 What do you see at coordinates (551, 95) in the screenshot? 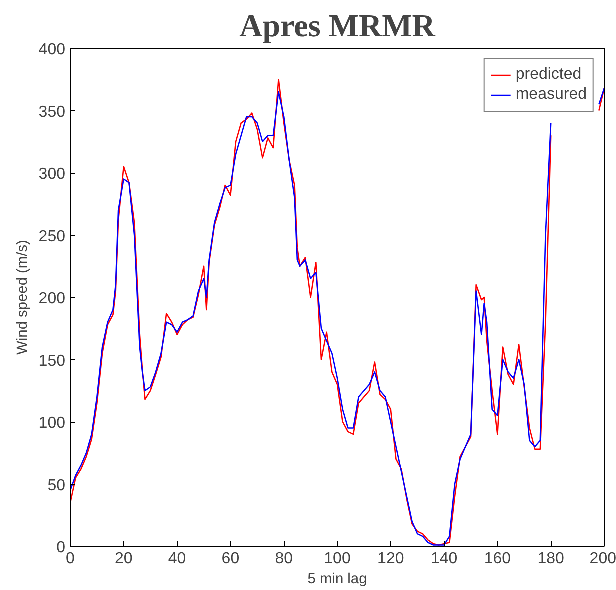
I see `legend-label: measured` at bounding box center [551, 95].